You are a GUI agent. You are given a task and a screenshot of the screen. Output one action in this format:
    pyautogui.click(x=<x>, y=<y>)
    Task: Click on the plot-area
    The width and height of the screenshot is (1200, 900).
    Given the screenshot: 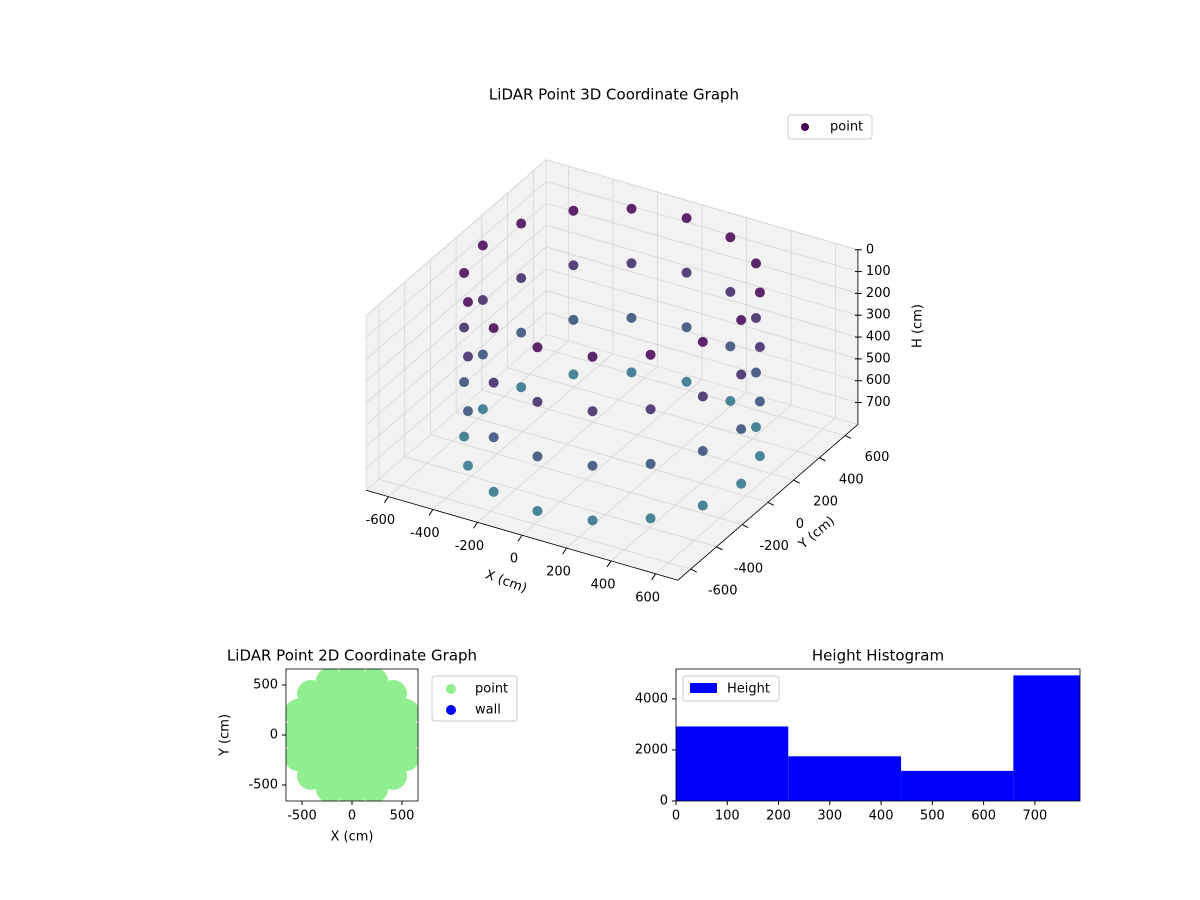 What is the action you would take?
    pyautogui.click(x=352, y=735)
    